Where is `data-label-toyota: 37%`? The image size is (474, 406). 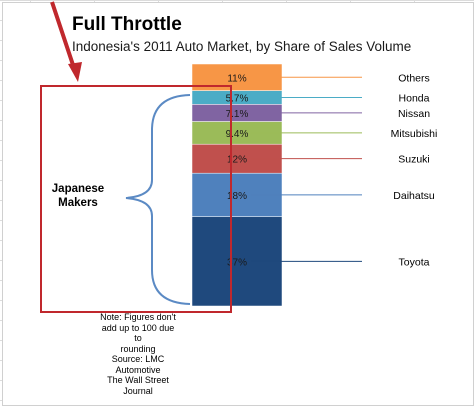 data-label-toyota: 37% is located at coordinates (237, 262).